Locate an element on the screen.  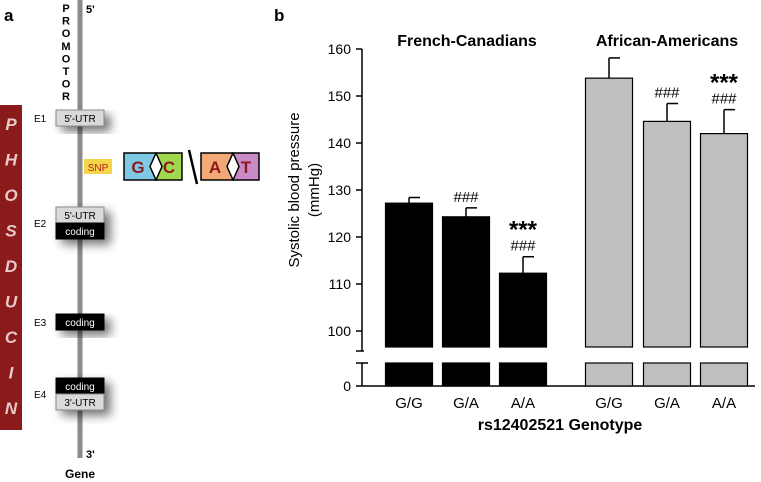
phosducin-letter: O is located at coordinates (10, 195).